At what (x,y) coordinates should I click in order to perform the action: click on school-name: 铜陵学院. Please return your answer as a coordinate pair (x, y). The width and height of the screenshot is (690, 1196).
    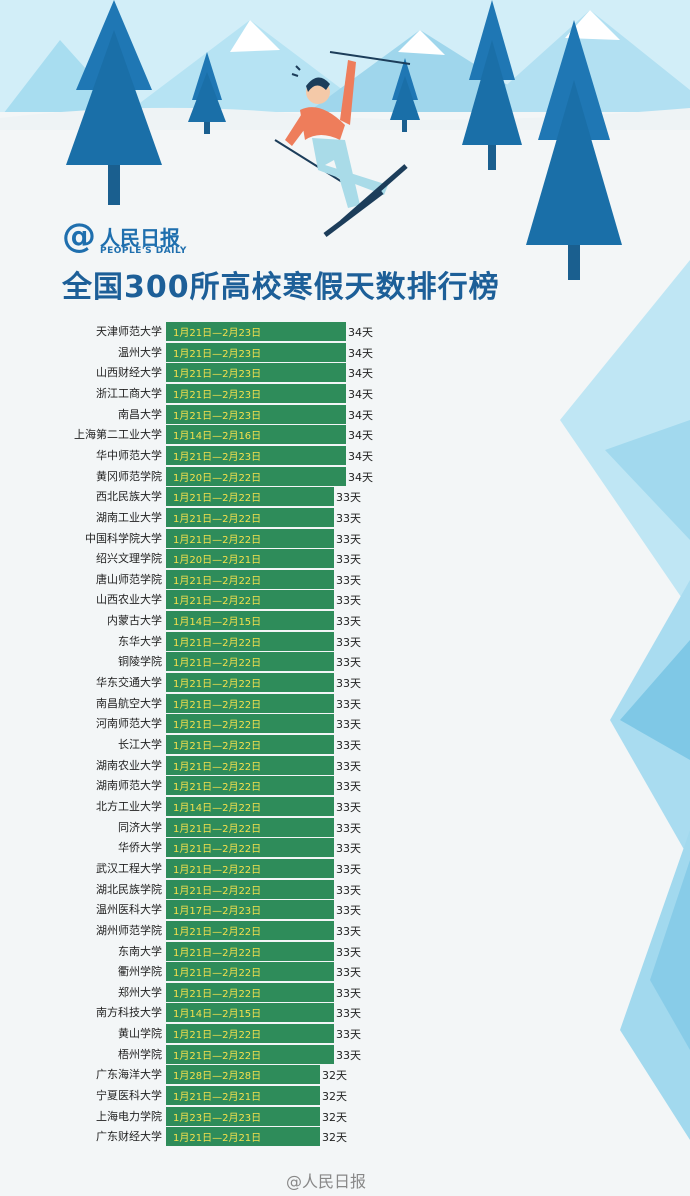
    Looking at the image, I should click on (140, 662).